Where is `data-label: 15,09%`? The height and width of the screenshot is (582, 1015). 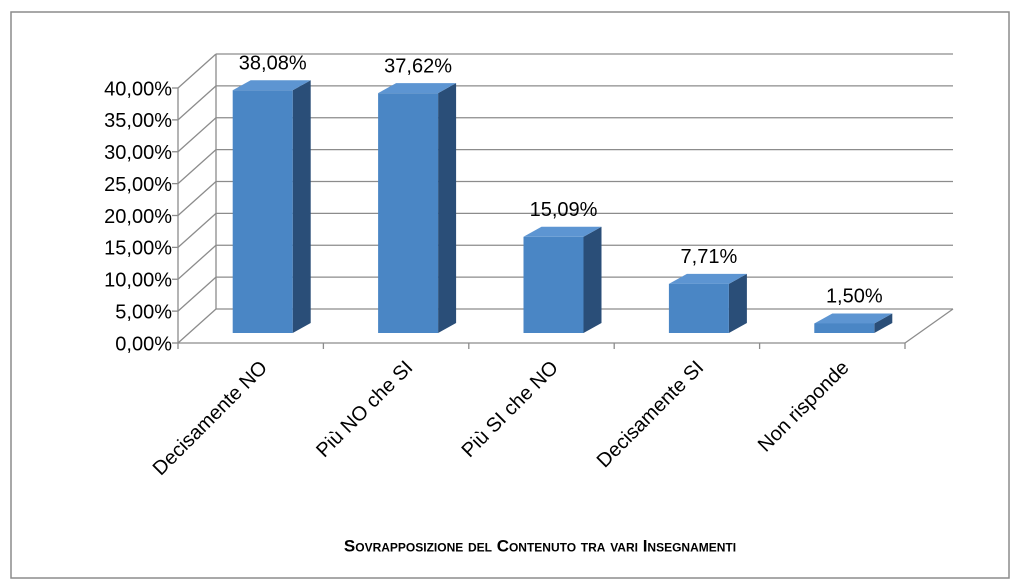
data-label: 15,09% is located at coordinates (564, 210).